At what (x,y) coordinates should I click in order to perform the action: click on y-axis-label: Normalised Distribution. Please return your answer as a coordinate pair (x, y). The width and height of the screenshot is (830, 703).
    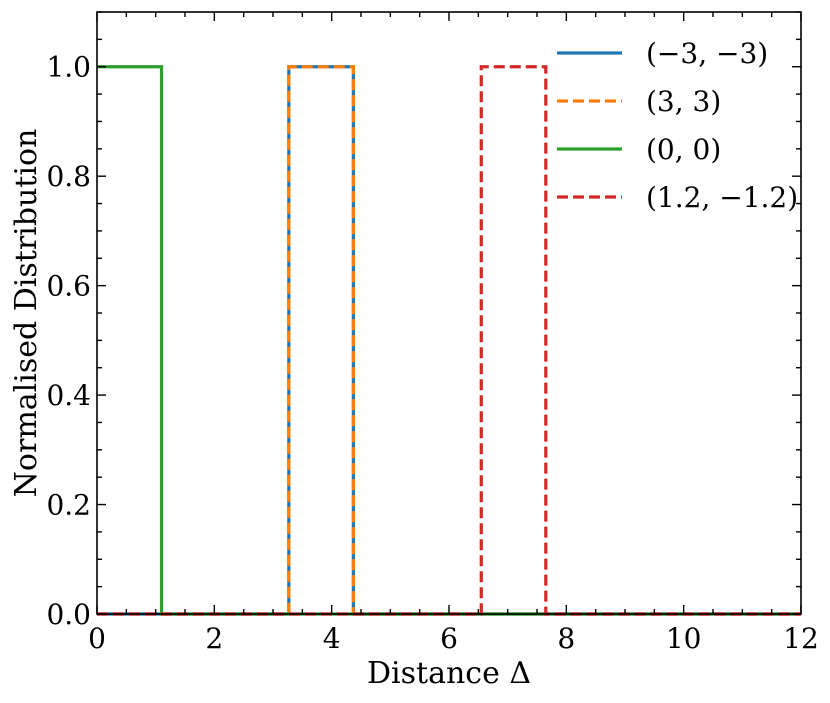
    Looking at the image, I should click on (26, 313).